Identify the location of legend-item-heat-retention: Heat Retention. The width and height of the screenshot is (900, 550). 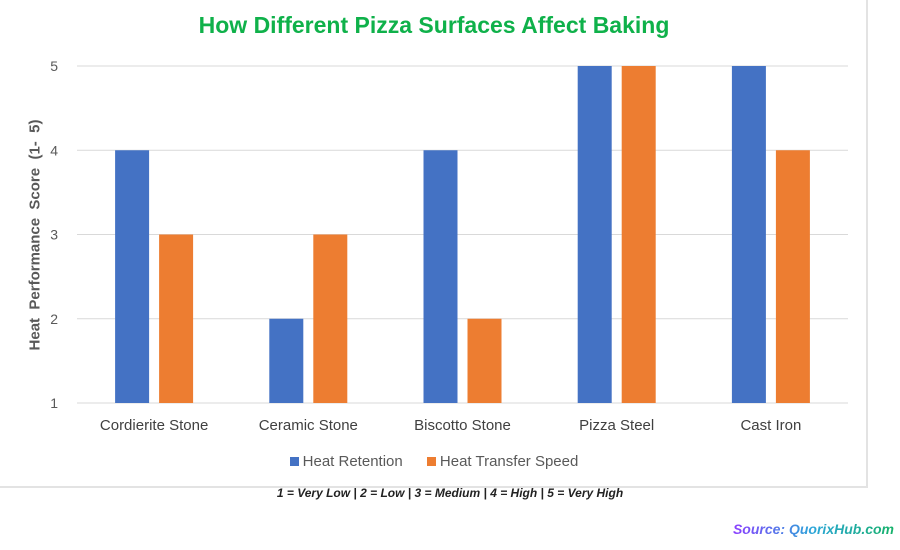
(346, 461).